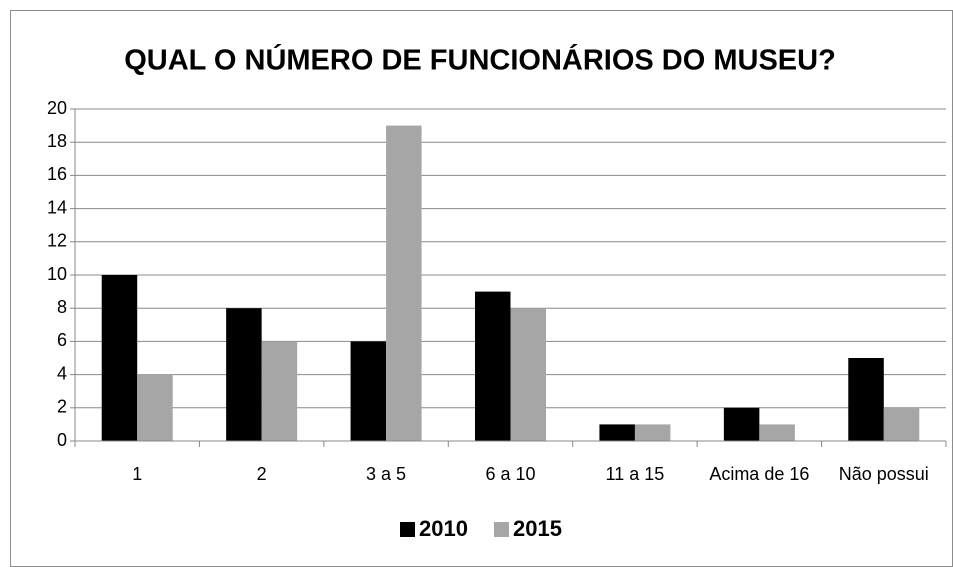 This screenshot has height=567, width=953. I want to click on y-tick-label: 0, so click(62, 440).